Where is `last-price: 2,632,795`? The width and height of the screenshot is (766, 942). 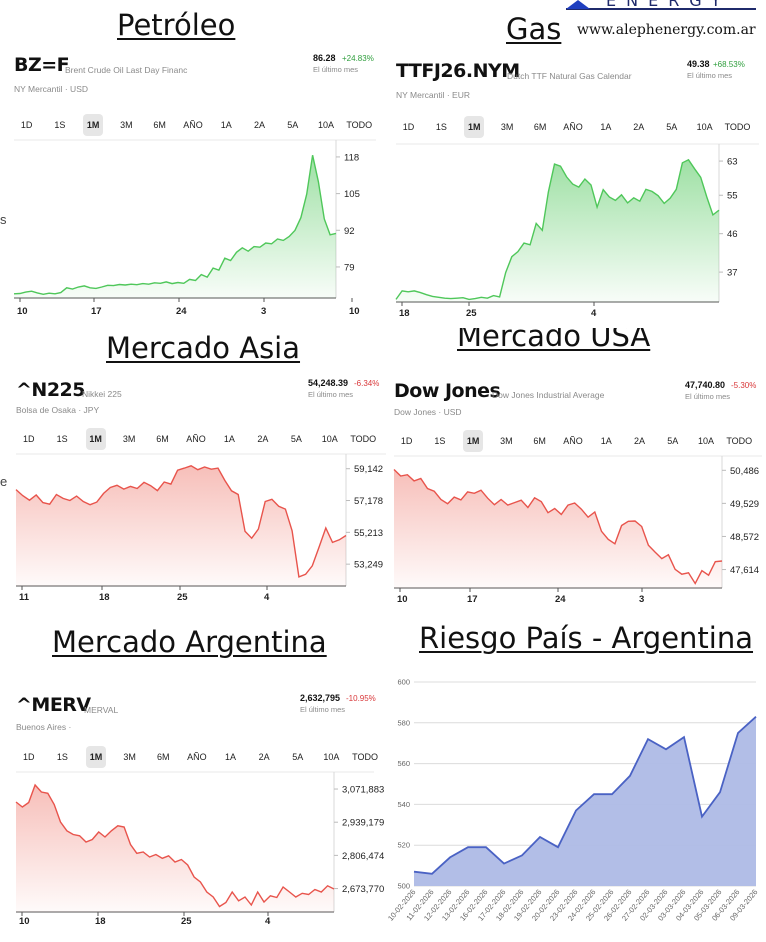
last-price: 2,632,795 is located at coordinates (320, 698).